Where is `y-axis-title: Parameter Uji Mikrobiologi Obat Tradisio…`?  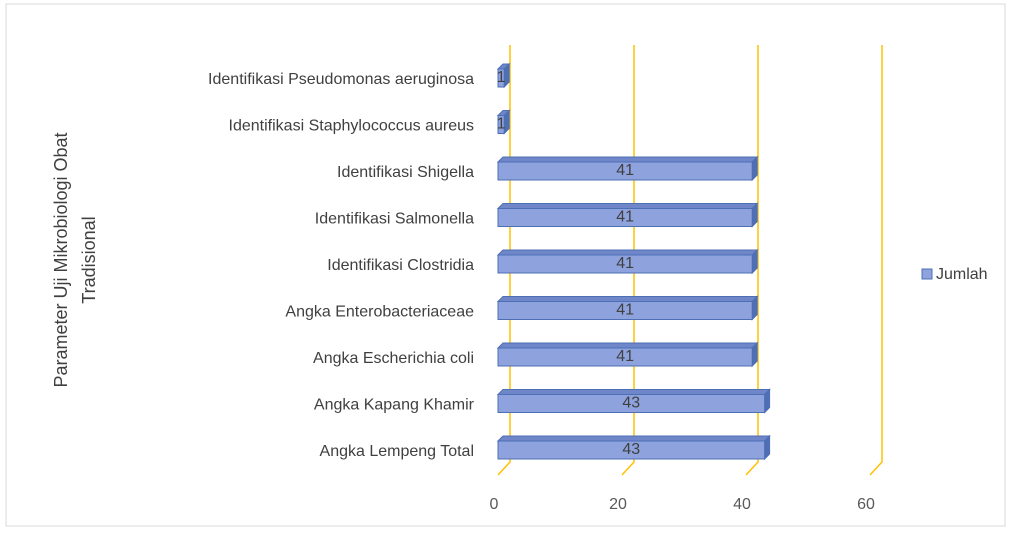 y-axis-title: Parameter Uji Mikrobiologi Obat Tradisio… is located at coordinates (75, 260).